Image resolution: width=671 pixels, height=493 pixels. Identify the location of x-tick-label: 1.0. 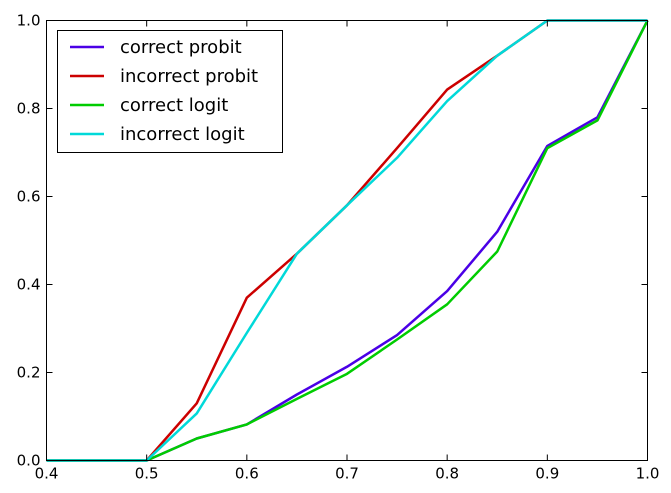
(648, 474).